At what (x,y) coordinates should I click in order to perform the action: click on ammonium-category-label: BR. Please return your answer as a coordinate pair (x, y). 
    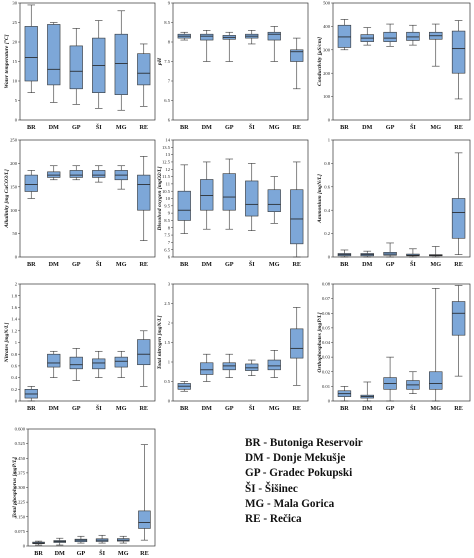
    Looking at the image, I should click on (344, 264).